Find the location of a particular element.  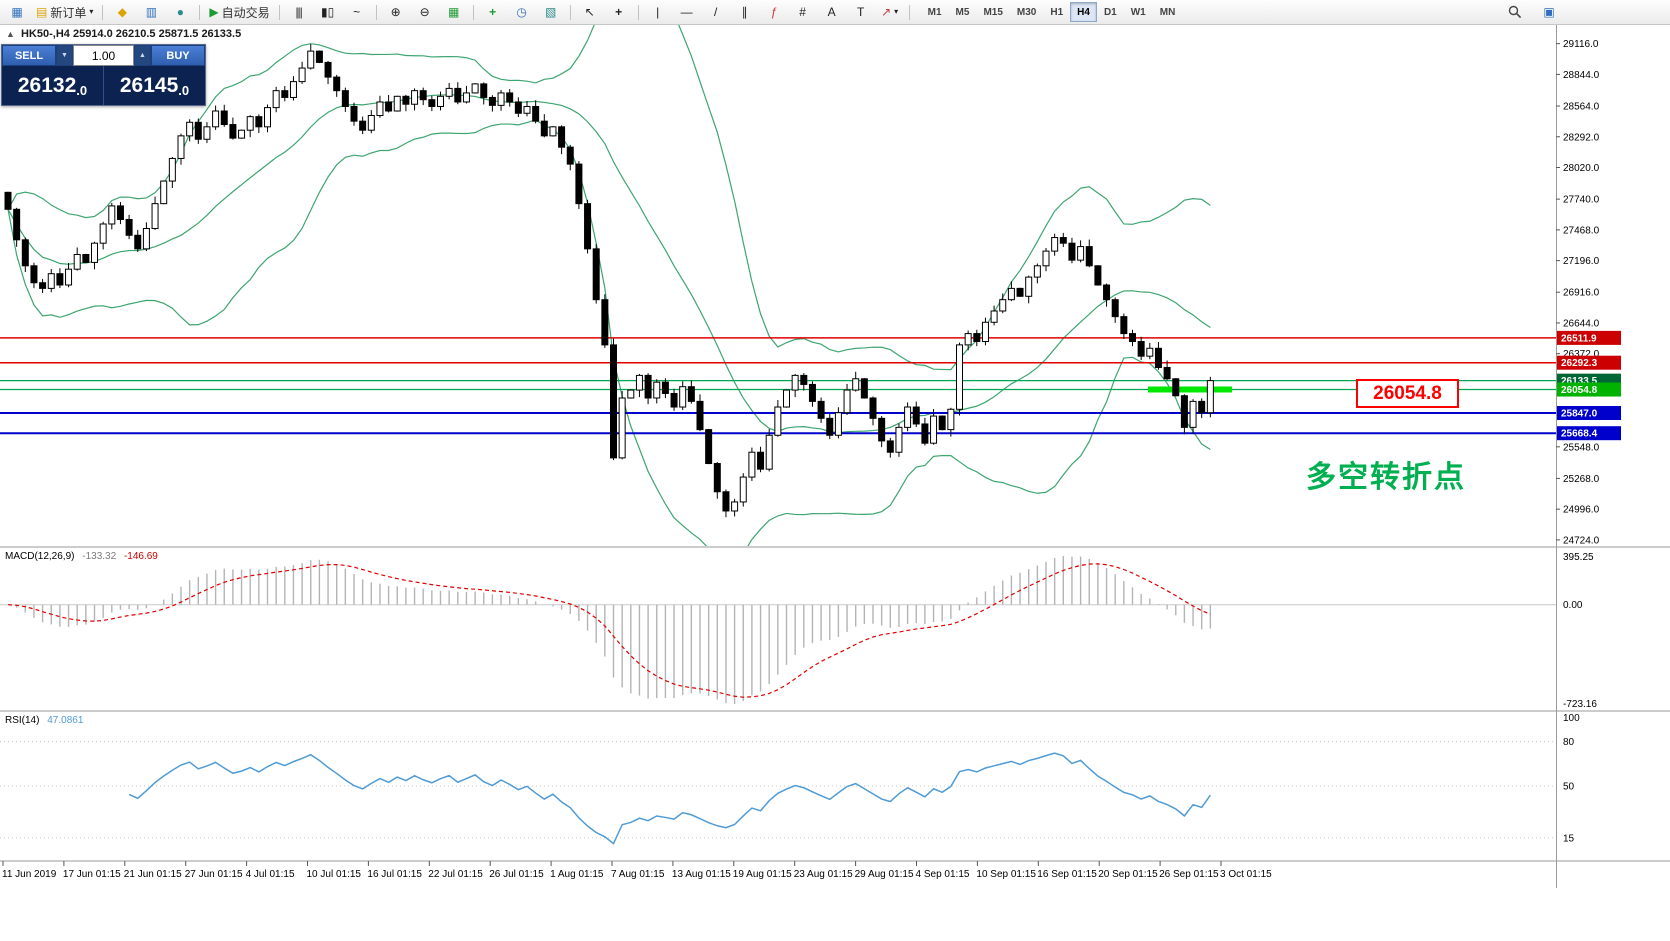

lot-size-input: 1.00 is located at coordinates (103, 55).